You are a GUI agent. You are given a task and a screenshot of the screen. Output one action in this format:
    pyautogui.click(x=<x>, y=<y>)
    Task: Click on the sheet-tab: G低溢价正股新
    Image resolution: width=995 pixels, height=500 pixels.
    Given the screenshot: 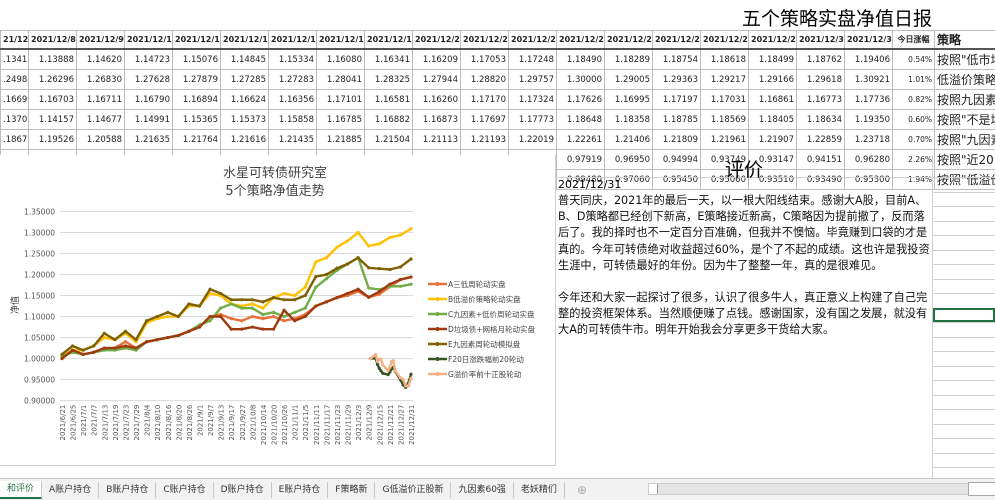 What is the action you would take?
    pyautogui.click(x=413, y=490)
    